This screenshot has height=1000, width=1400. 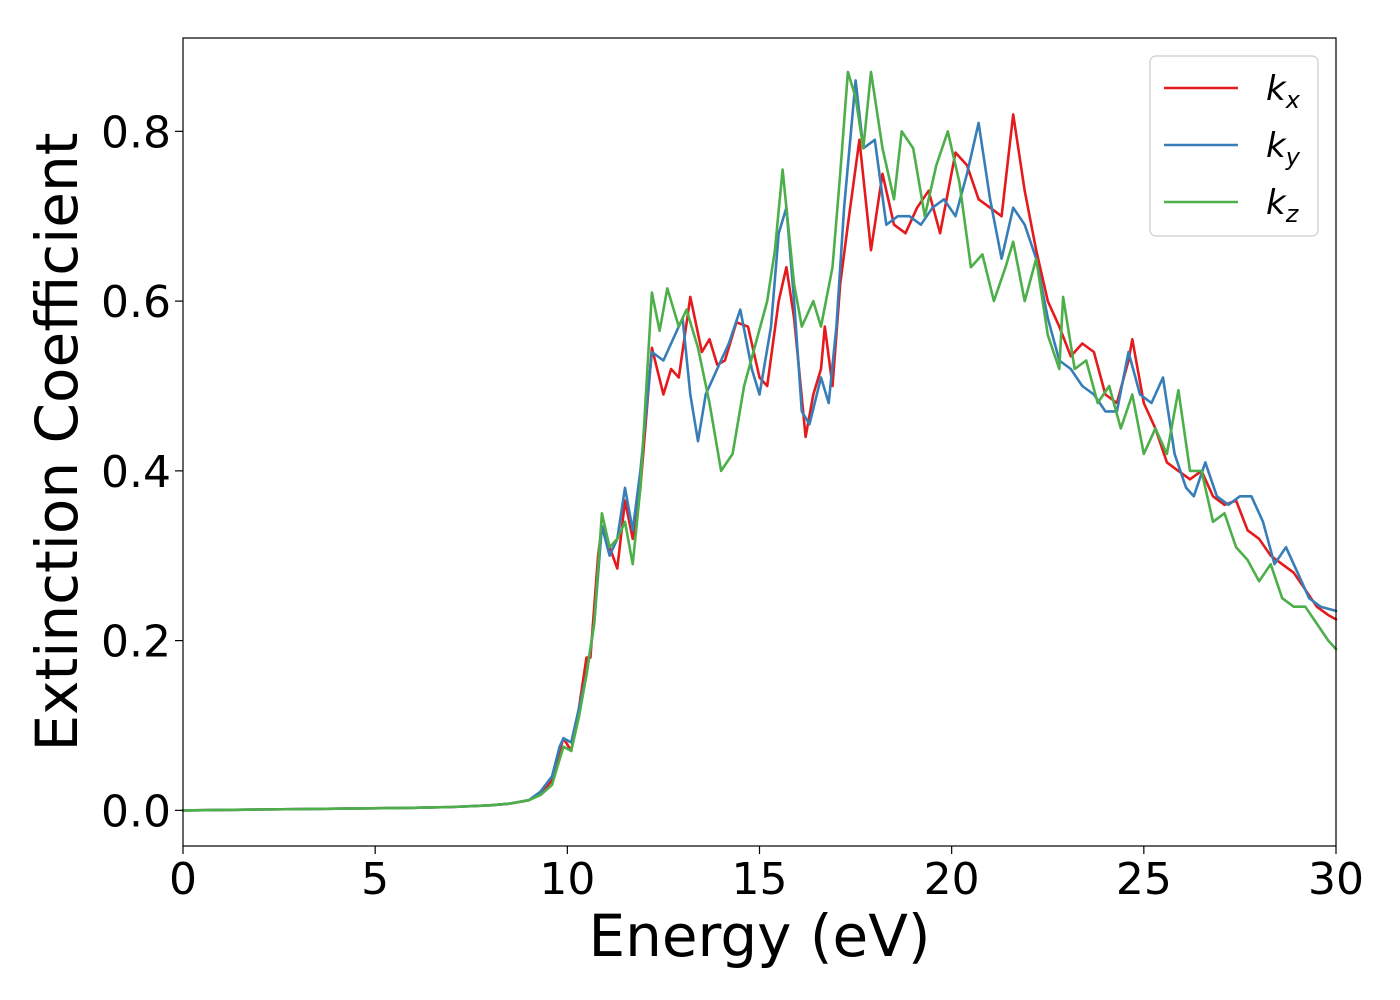 What do you see at coordinates (136, 302) in the screenshot?
I see `y-tick-label: 0.6` at bounding box center [136, 302].